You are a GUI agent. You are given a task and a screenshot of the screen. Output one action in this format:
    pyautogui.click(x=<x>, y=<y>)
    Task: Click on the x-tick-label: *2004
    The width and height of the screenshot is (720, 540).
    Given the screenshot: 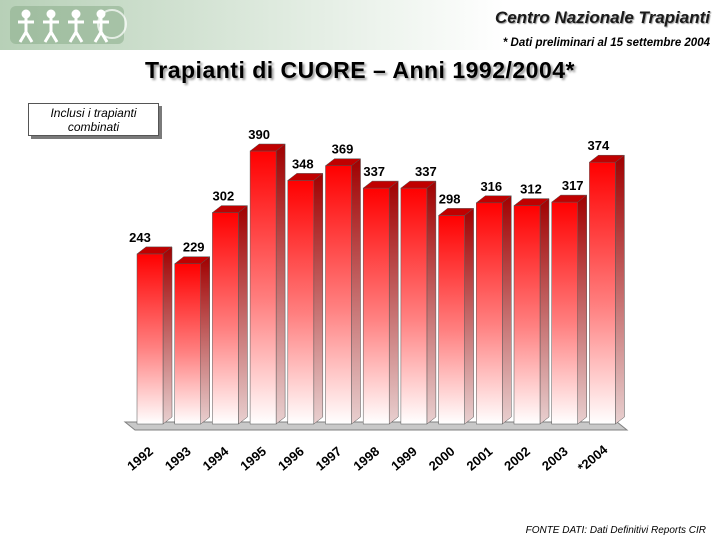 What is the action you would take?
    pyautogui.click(x=593, y=458)
    